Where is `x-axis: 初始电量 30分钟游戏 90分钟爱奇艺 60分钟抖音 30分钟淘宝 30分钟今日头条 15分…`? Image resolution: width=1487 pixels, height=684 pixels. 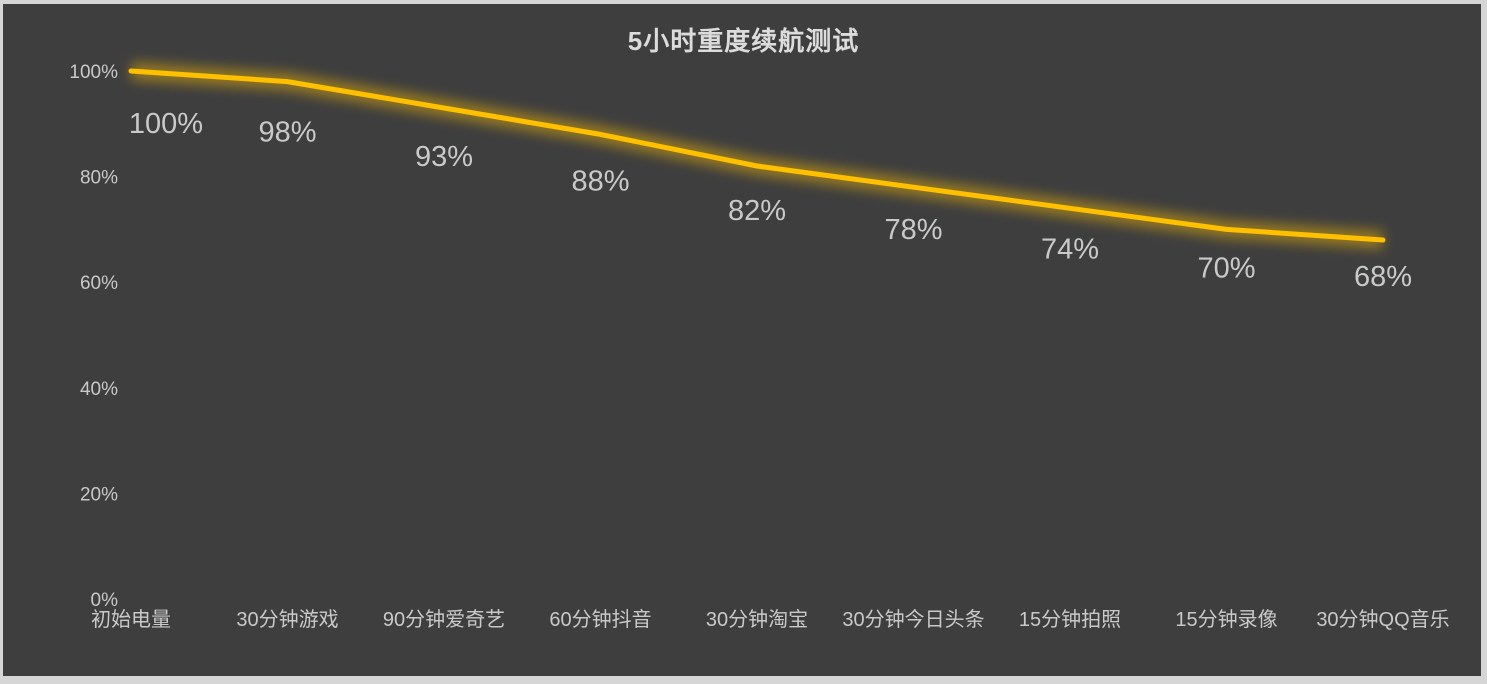
x-axis: 初始电量 30分钟游戏 90分钟爱奇艺 60分钟抖音 30分钟淘宝 30分钟今日头条 15分… is located at coordinates (770, 619).